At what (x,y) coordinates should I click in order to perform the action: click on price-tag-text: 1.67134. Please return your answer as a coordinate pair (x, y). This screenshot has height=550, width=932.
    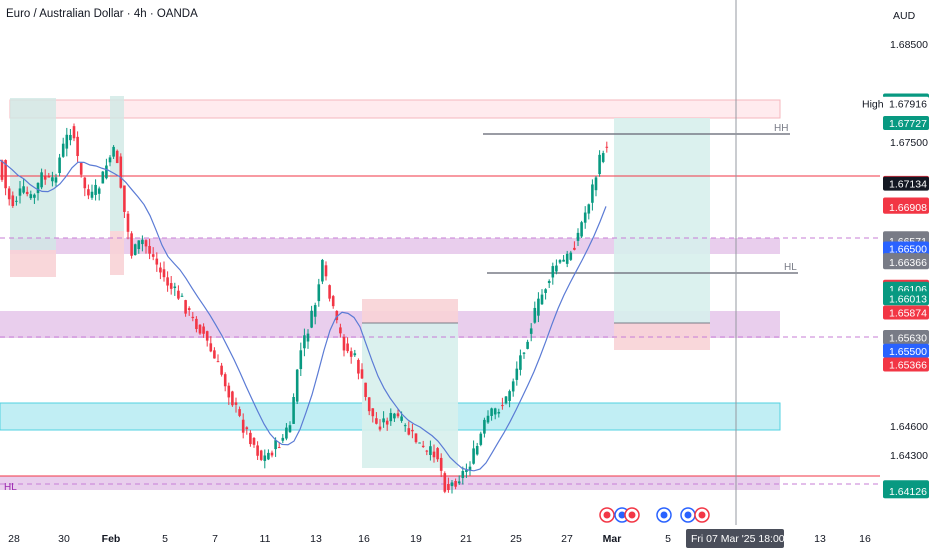
    Looking at the image, I should click on (908, 185).